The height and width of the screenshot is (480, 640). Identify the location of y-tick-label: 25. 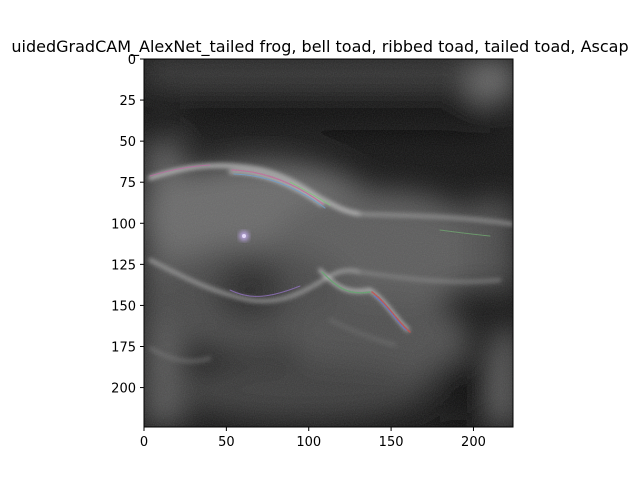
(127, 101).